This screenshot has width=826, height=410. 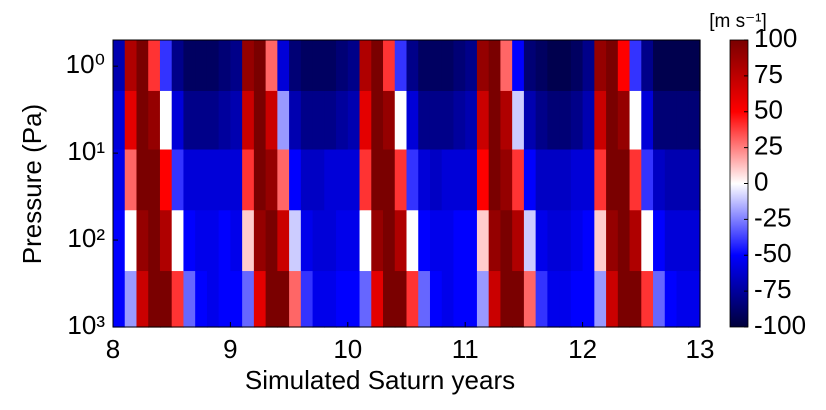 I want to click on x-axis-label: Simulated Saturn years, so click(x=380, y=380).